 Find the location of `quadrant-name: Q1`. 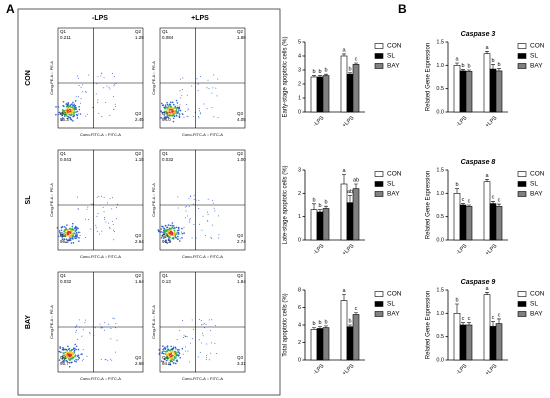

quadrant-name: Q1 is located at coordinates (165, 153).